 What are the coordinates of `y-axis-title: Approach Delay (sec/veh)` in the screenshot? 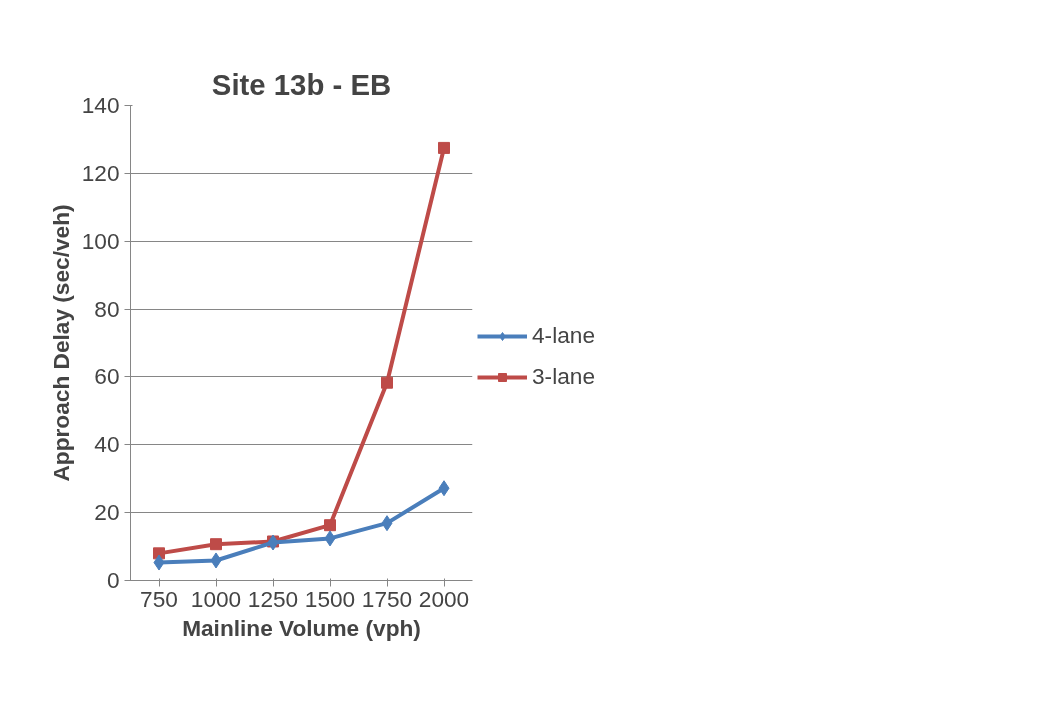 It's located at (60, 343).